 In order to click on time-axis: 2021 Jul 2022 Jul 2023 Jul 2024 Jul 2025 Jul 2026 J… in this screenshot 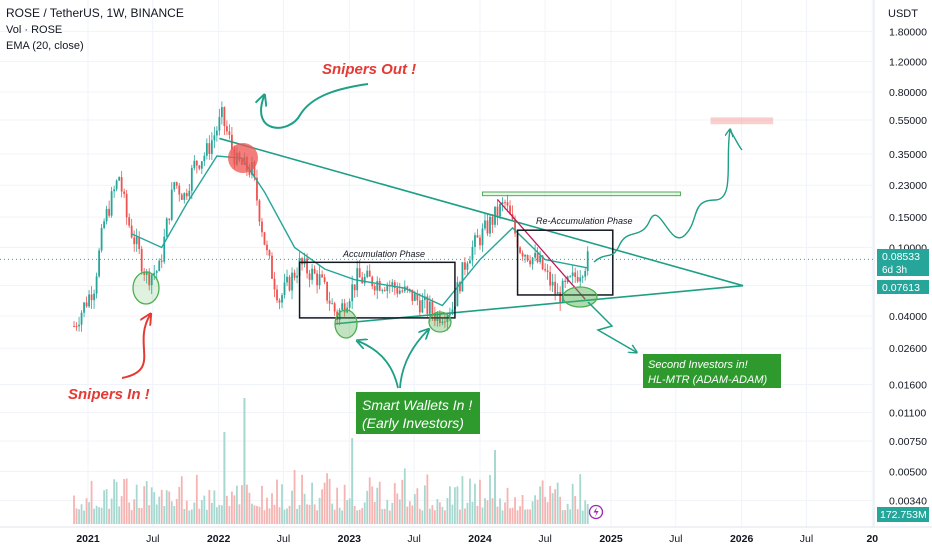, I will do `click(466, 535)`.